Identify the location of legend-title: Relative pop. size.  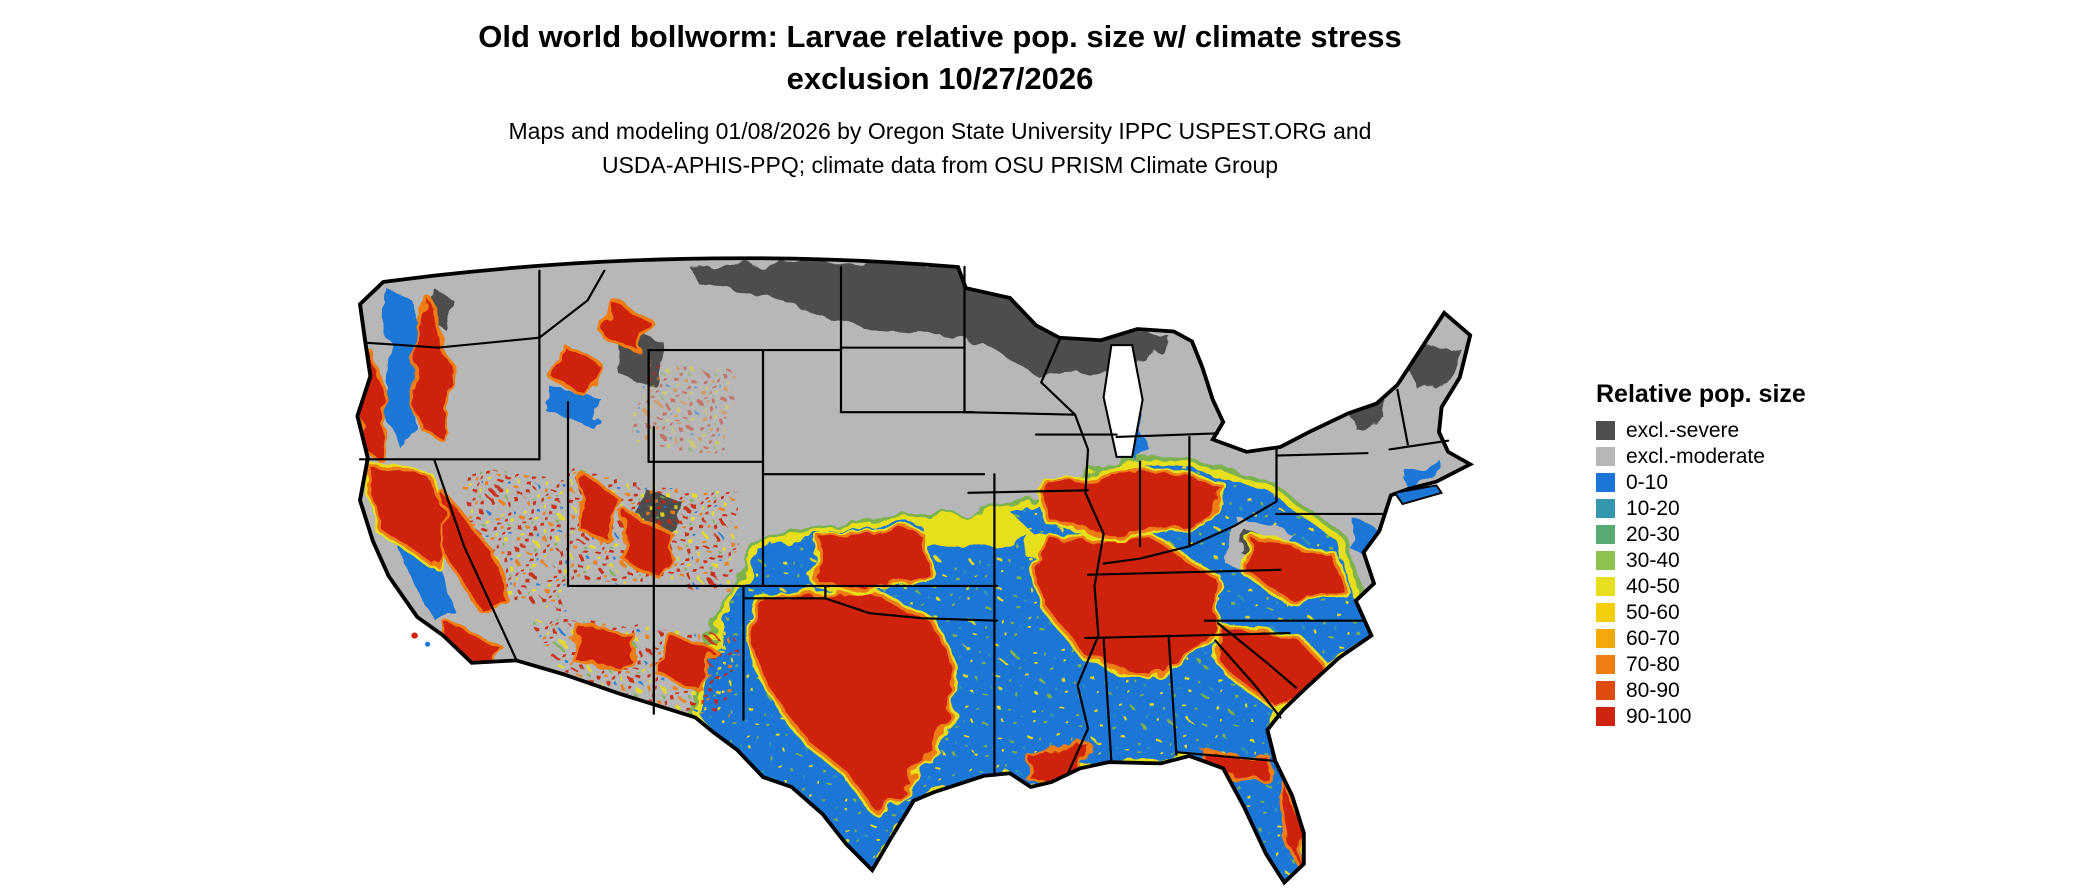
(1701, 394).